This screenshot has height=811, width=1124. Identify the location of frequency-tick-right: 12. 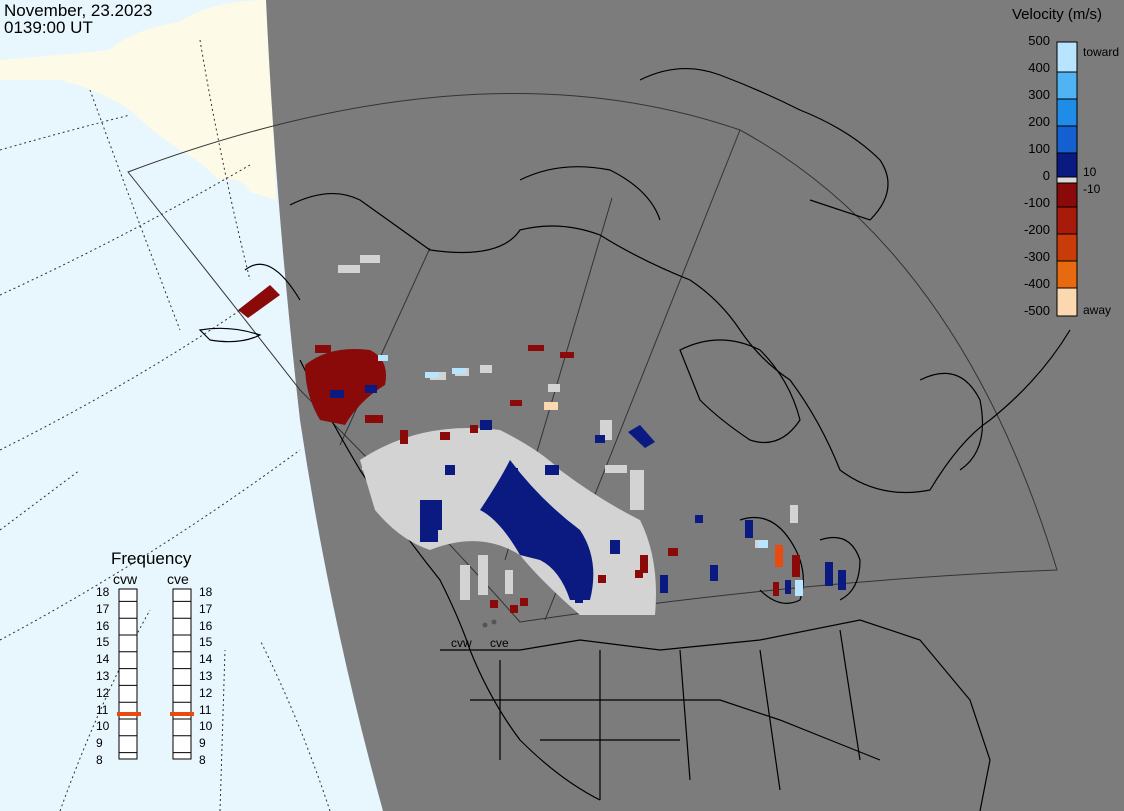
(206, 692).